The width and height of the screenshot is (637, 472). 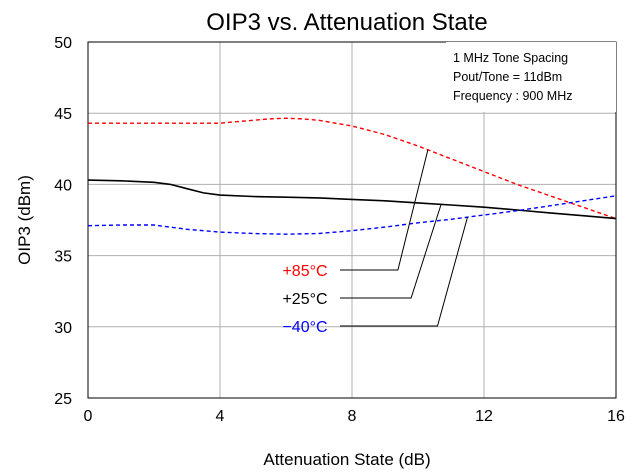 I want to click on chart-title: OIP3 vs. Attenuation State, so click(x=347, y=22).